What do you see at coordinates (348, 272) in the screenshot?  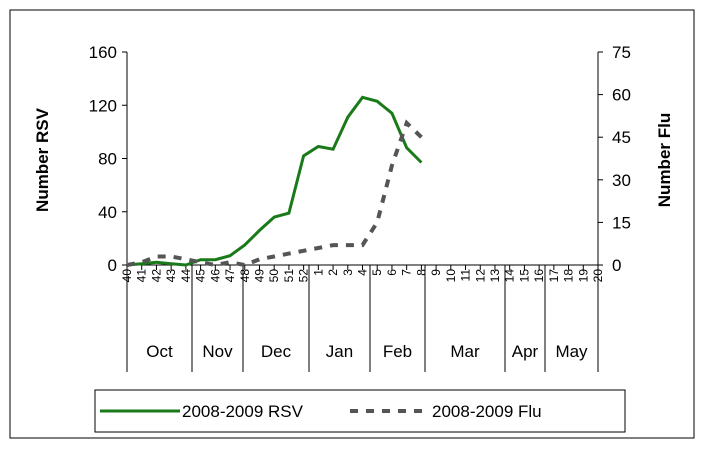 I see `x-tick-label: 3` at bounding box center [348, 272].